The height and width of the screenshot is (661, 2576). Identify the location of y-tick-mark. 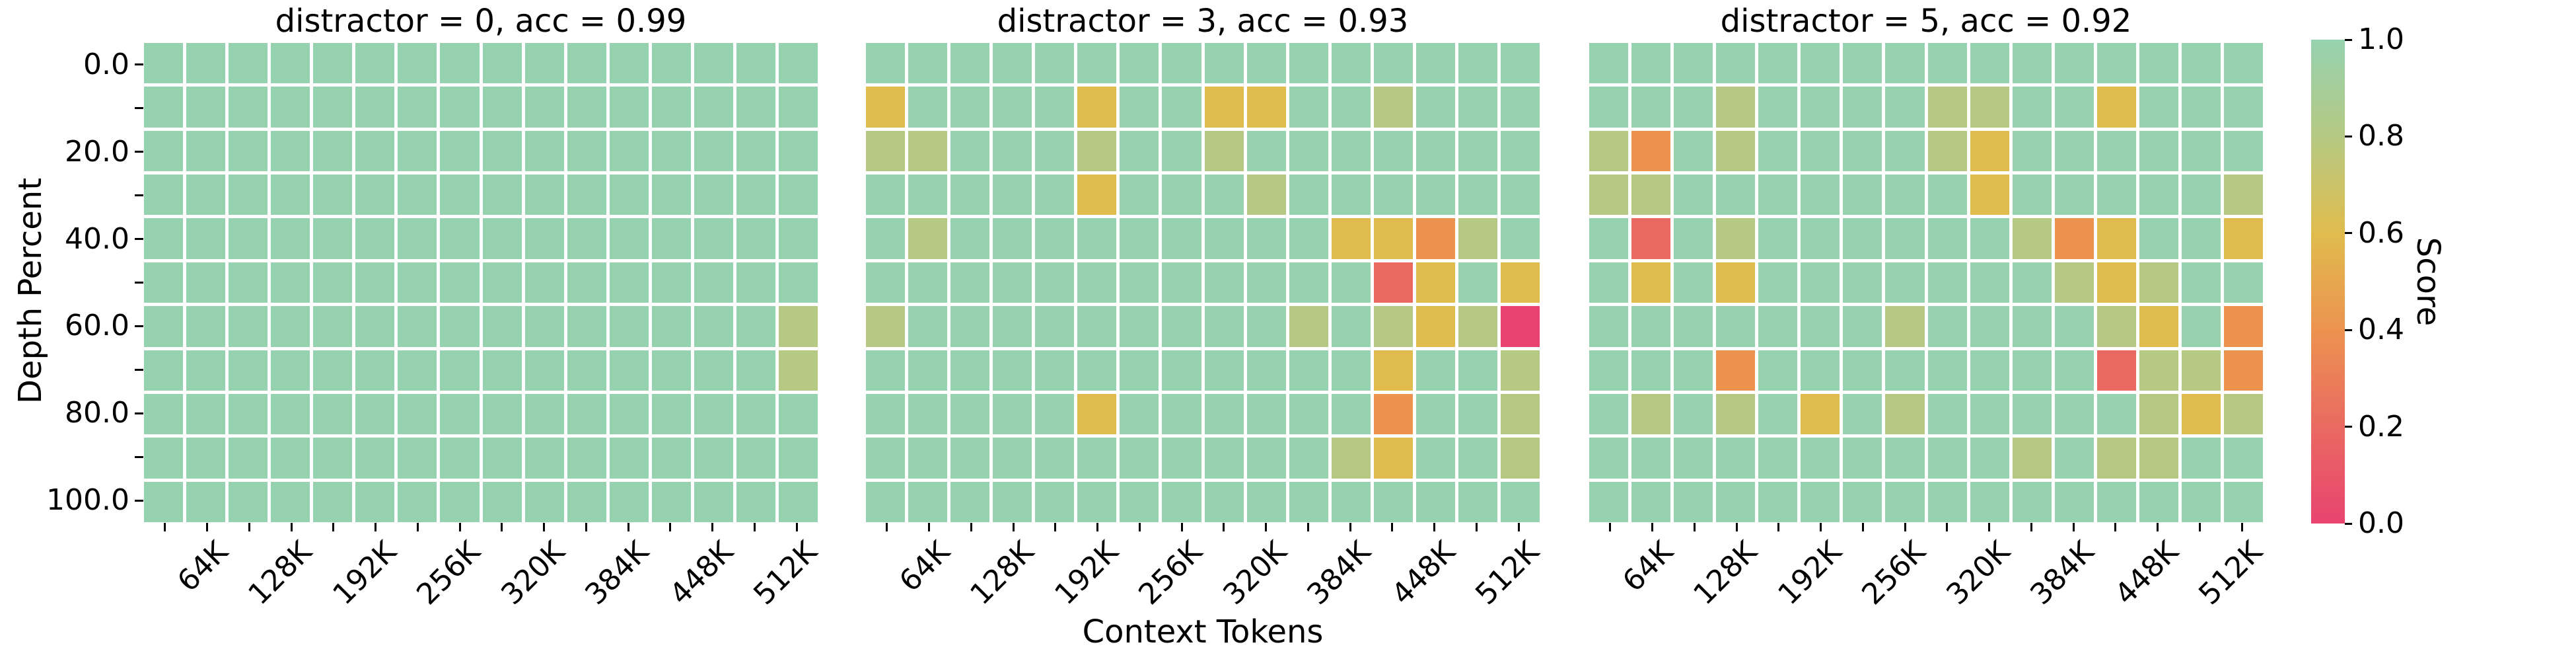
(139, 413).